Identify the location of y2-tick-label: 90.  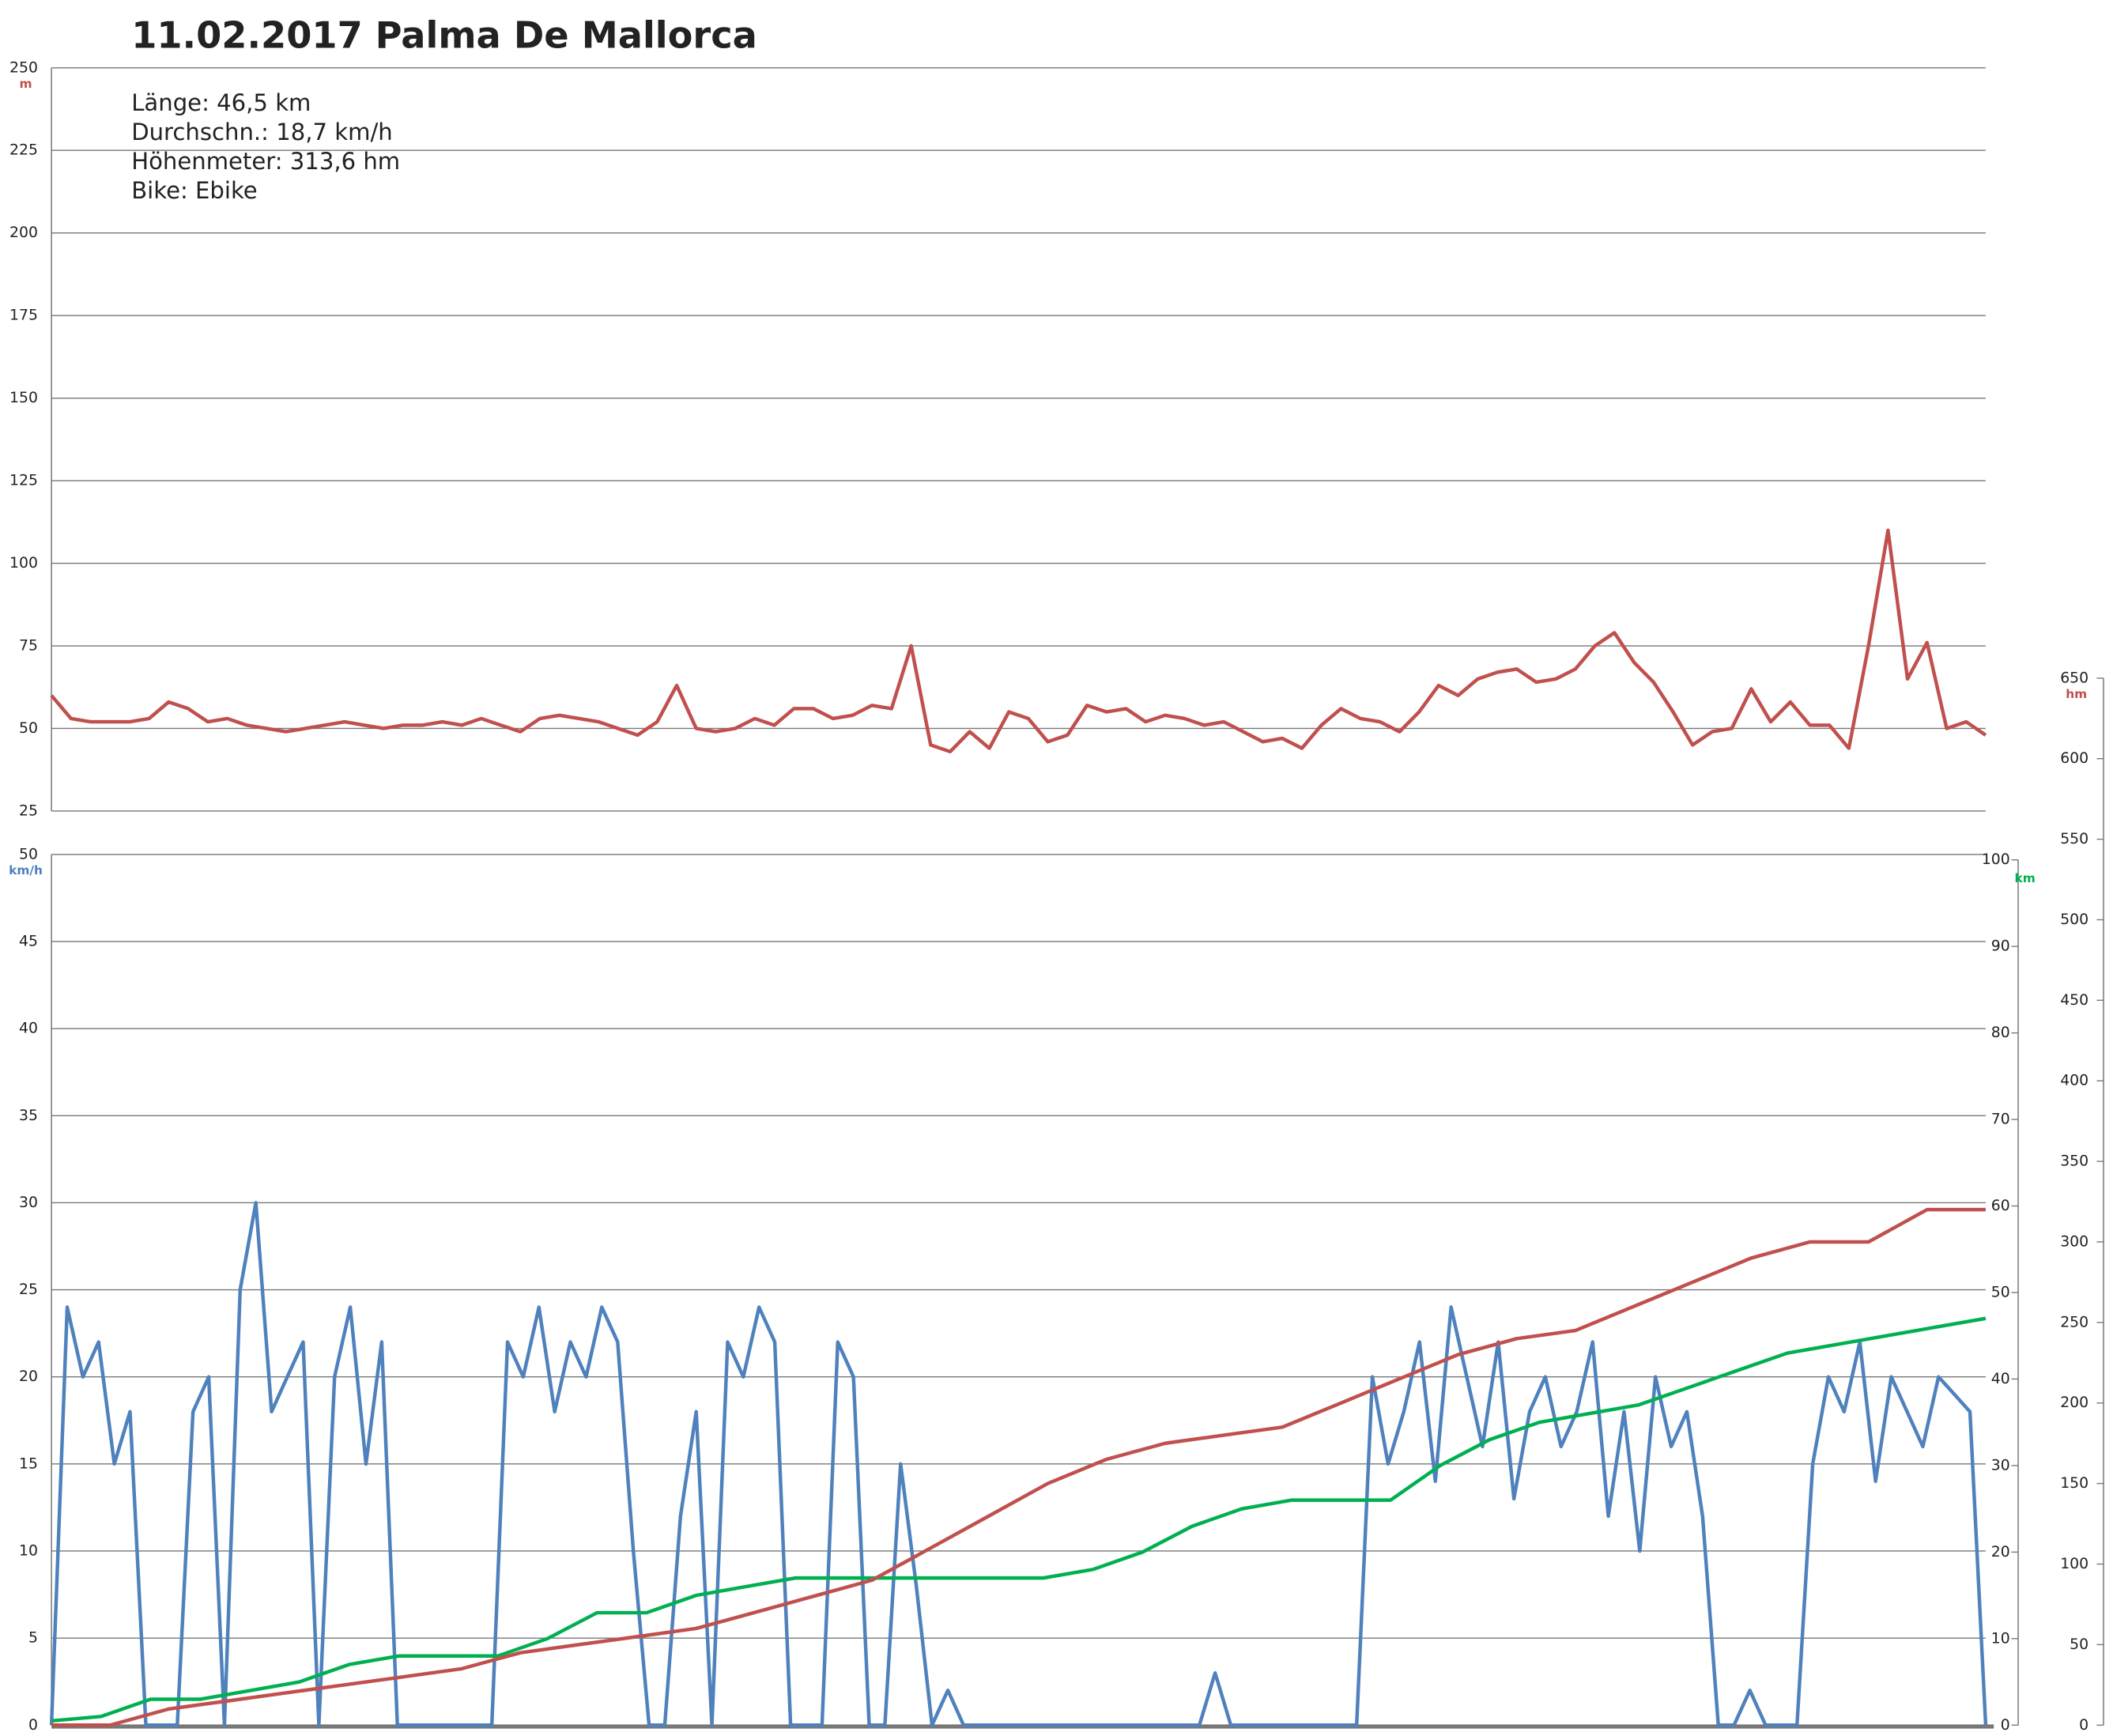
(2000, 946).